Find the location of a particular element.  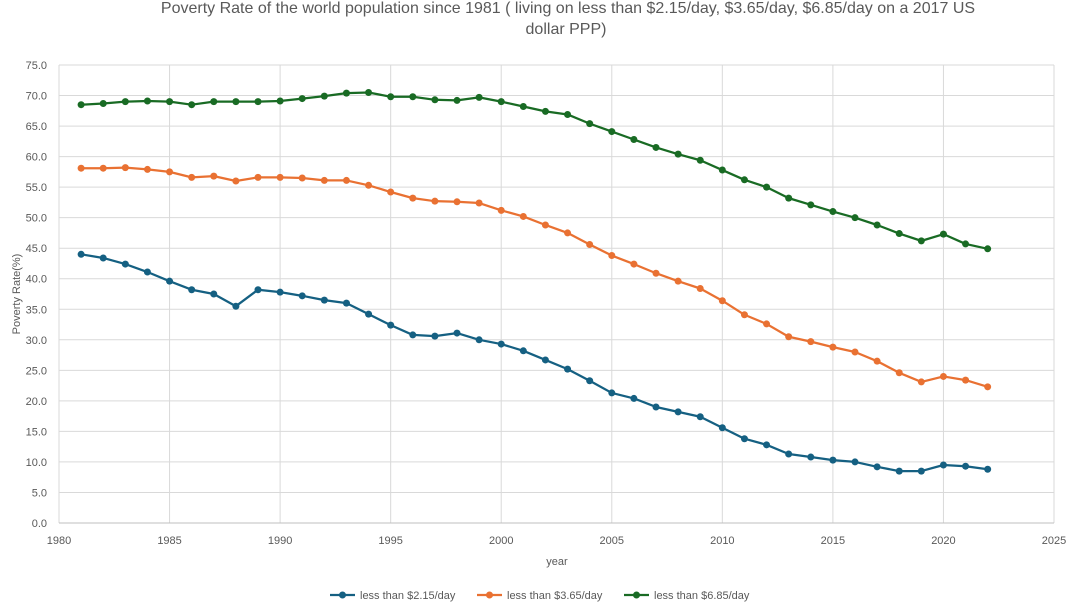

y-tick-label: 70.0 is located at coordinates (36, 97).